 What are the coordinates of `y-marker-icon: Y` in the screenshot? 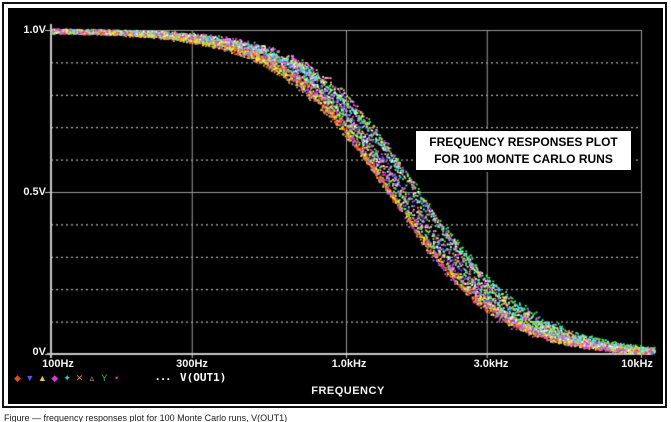 It's located at (104, 378).